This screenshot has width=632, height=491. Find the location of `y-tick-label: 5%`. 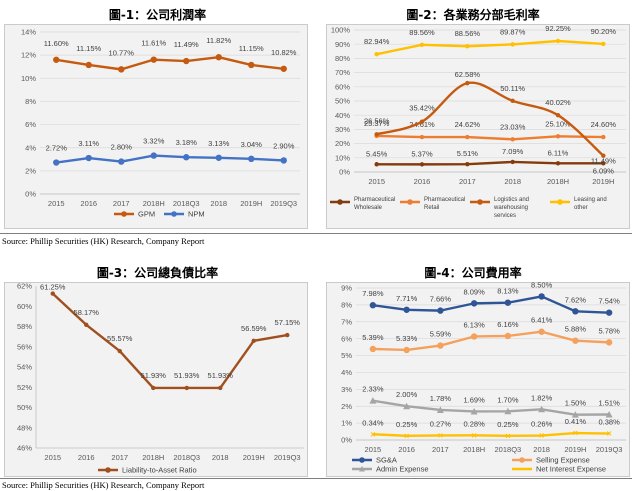

y-tick-label: 5% is located at coordinates (346, 355).